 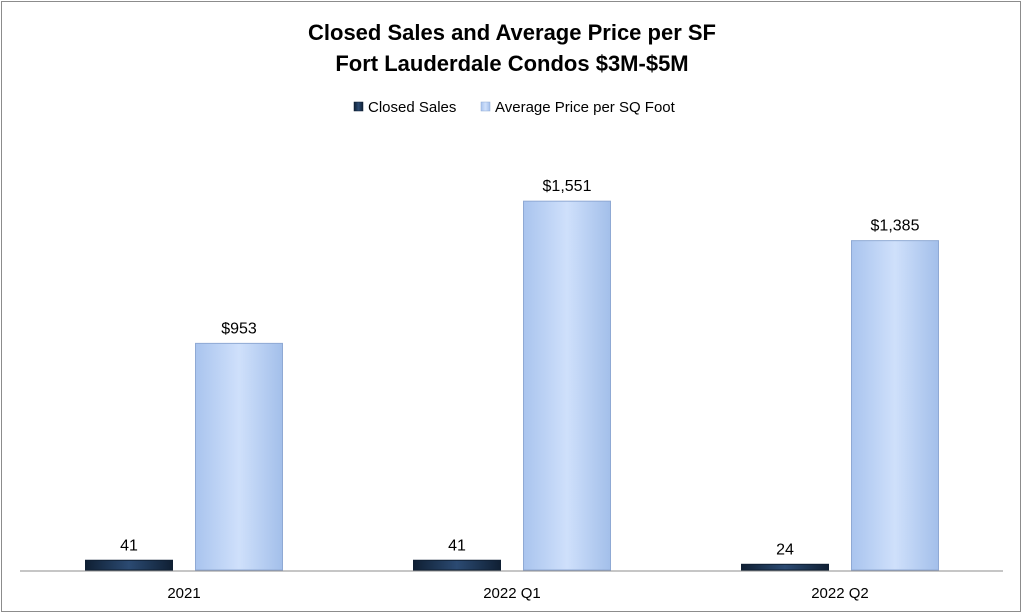 What do you see at coordinates (457, 565) in the screenshot?
I see `bar-closed-sales-2022-q1` at bounding box center [457, 565].